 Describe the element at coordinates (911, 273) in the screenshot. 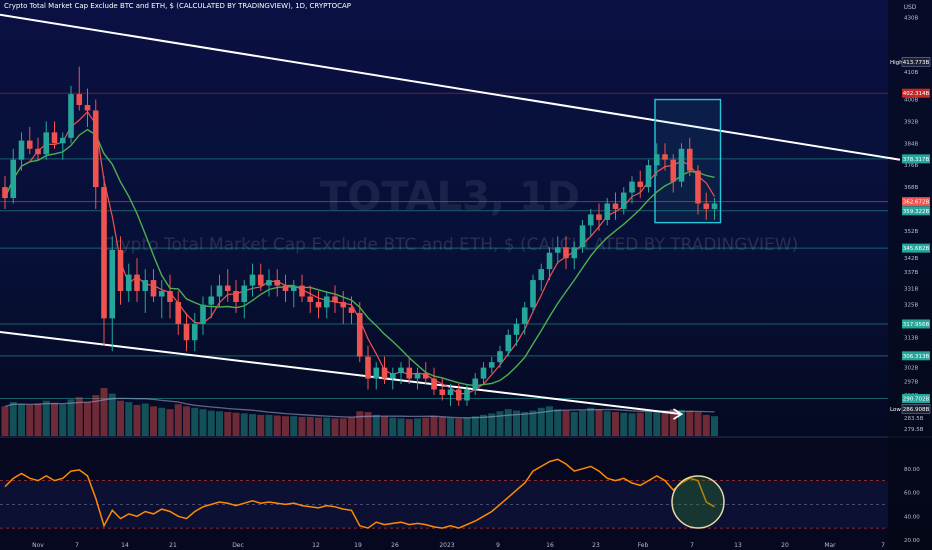

I see `y-tick-label-10: 337B` at that location.